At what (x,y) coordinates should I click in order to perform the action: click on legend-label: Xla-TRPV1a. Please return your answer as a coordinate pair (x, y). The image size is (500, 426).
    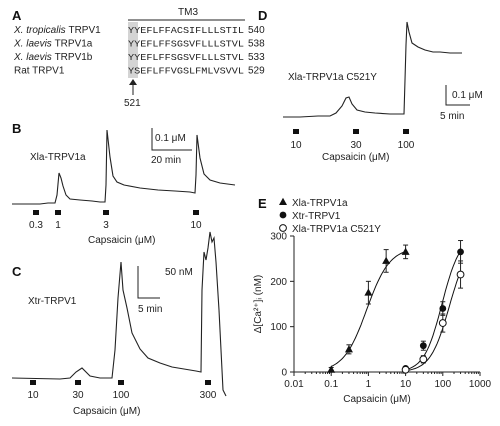
    Looking at the image, I should click on (320, 203).